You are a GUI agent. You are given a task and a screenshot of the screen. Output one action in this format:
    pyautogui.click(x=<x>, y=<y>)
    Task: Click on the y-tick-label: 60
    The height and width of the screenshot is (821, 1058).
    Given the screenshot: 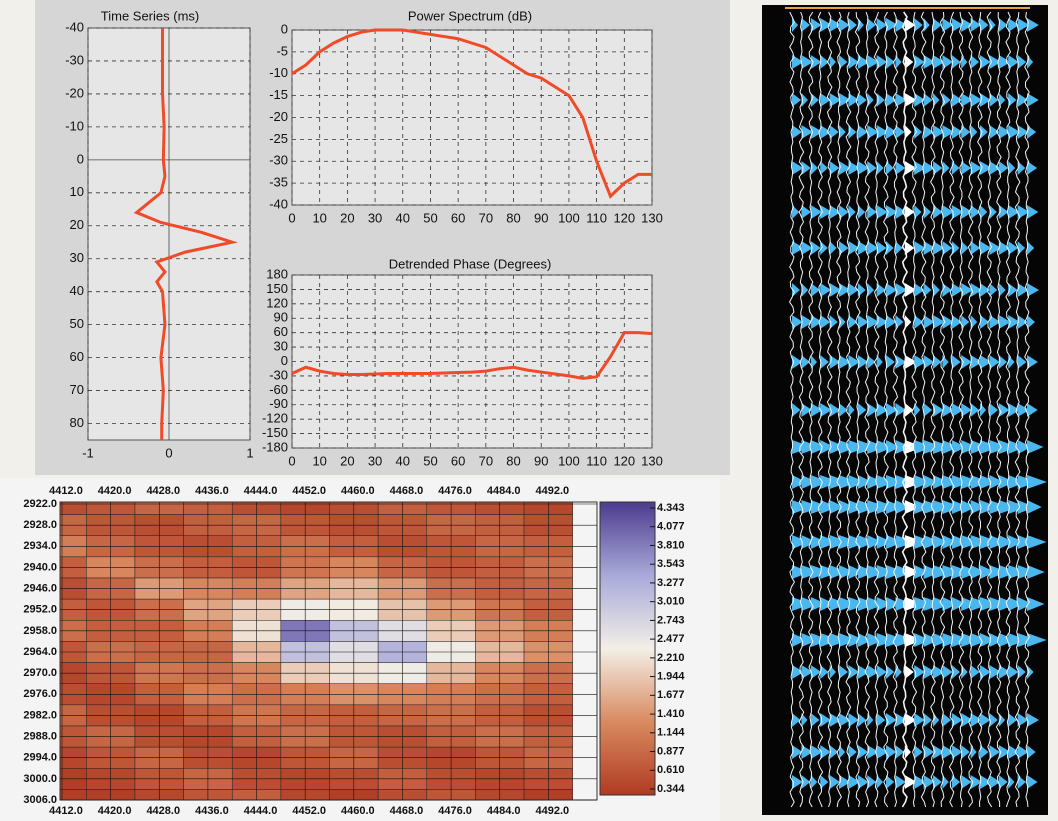 What is the action you would take?
    pyautogui.click(x=281, y=331)
    